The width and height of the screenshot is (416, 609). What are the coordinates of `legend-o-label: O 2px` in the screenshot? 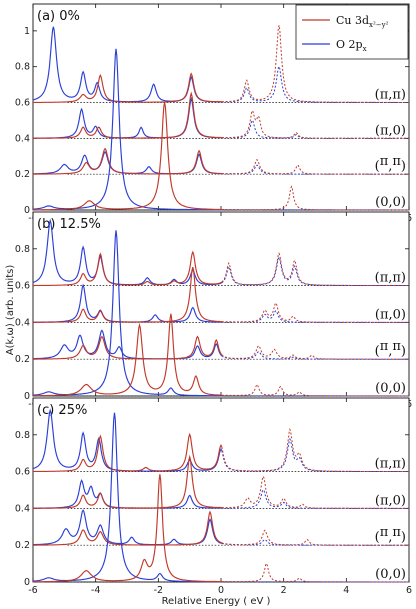 It's located at (351, 45).